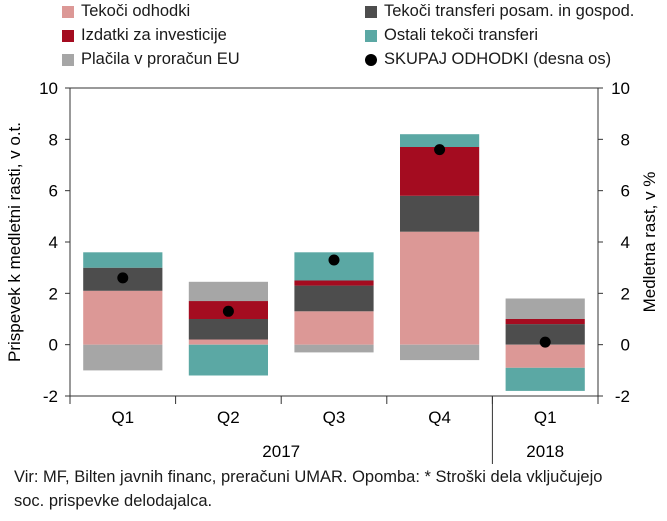 Image resolution: width=667 pixels, height=521 pixels. I want to click on y-tick-label: 10, so click(48, 88).